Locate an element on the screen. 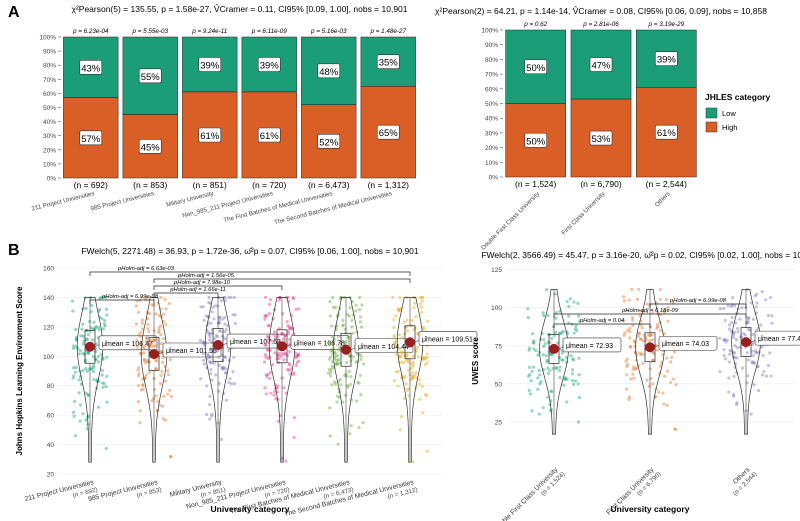 Image resolution: width=800 pixels, height=521 pixels. mean-label-box is located at coordinates (777, 338).